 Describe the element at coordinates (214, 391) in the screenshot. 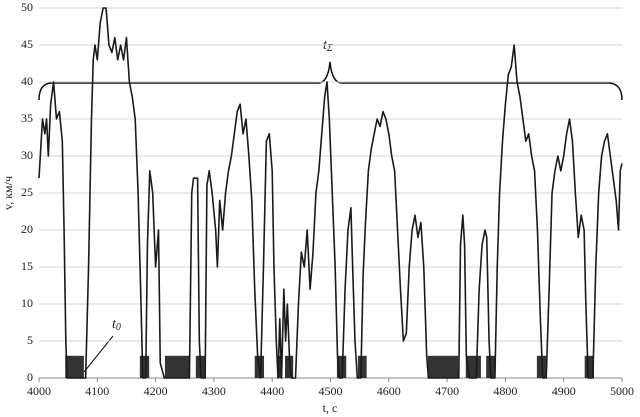

I see `x-tick-label: 4300` at that location.